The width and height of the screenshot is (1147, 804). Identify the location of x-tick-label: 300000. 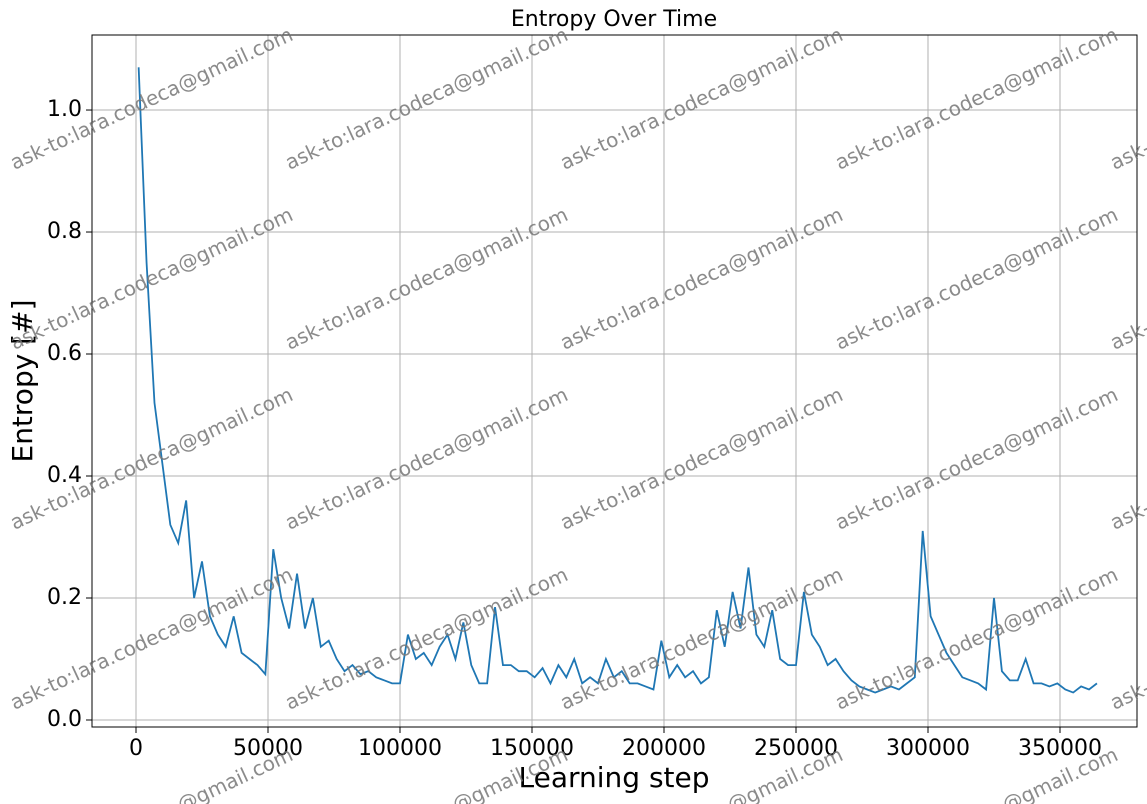
(928, 748).